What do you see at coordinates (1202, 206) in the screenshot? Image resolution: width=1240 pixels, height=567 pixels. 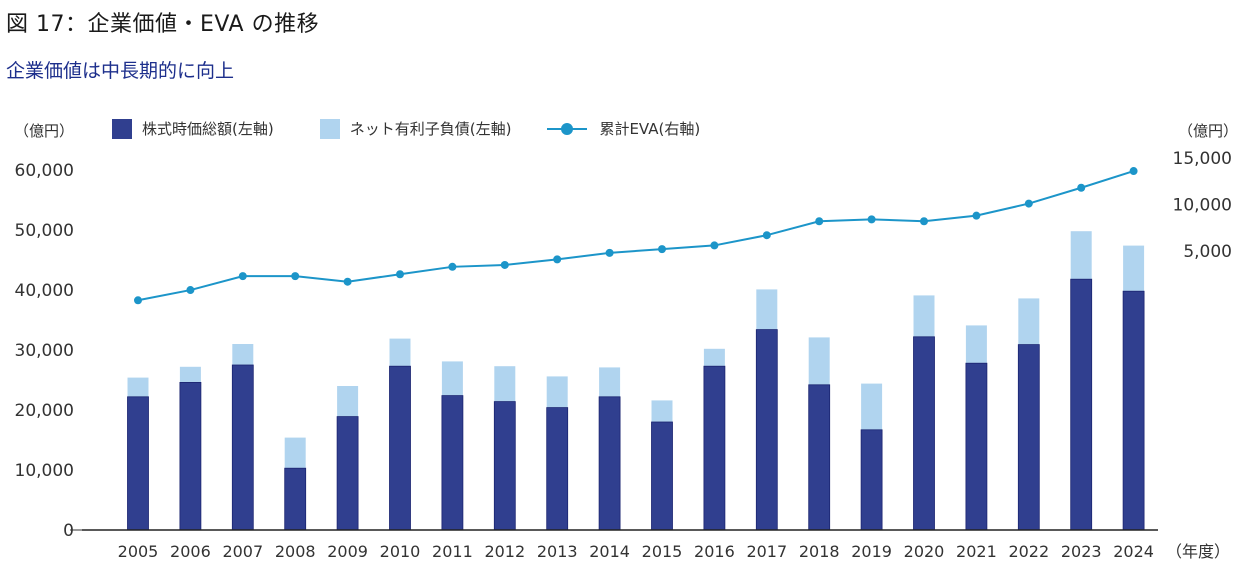 I see `y2-tick-label: 10,000` at bounding box center [1202, 206].